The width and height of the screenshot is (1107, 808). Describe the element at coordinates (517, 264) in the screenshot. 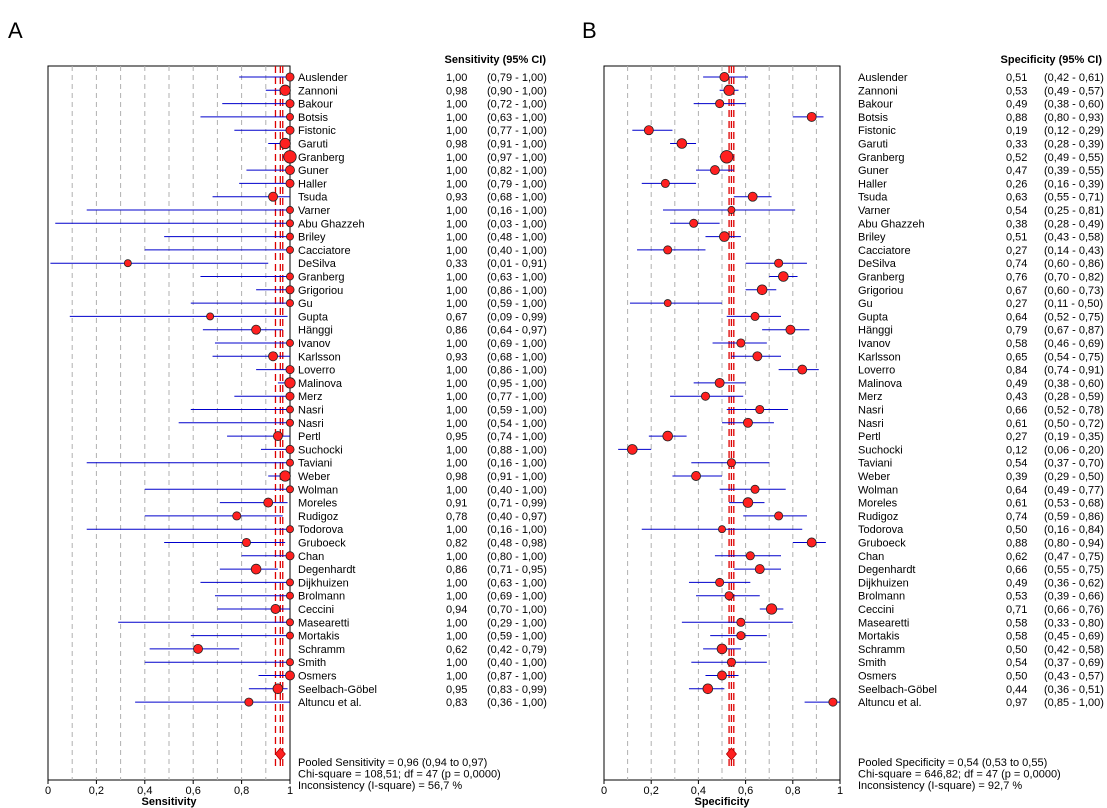

I see `study-ci: (0,01 - 0,91)` at that location.